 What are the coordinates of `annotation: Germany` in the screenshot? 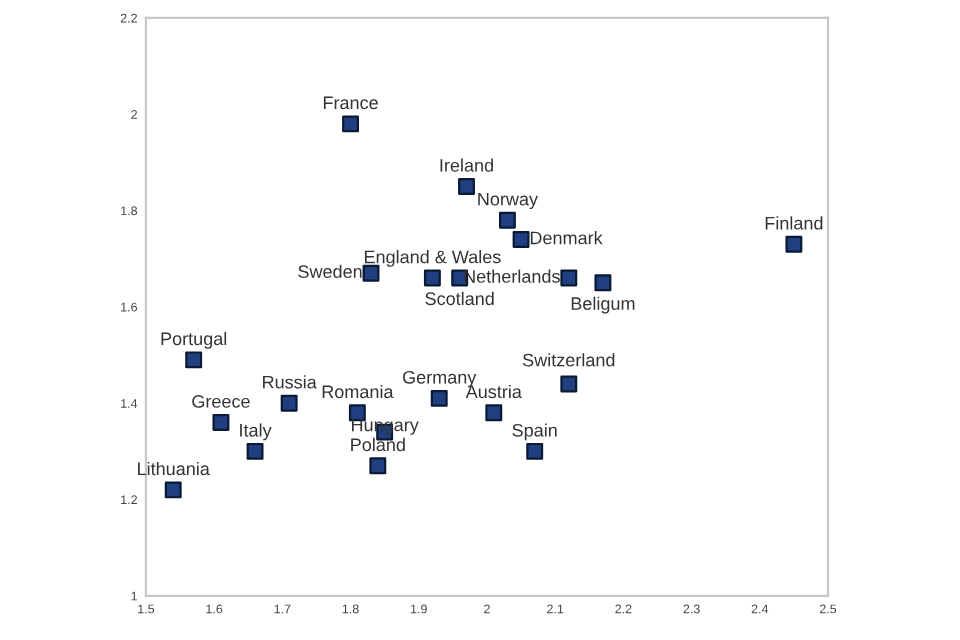 It's located at (440, 379).